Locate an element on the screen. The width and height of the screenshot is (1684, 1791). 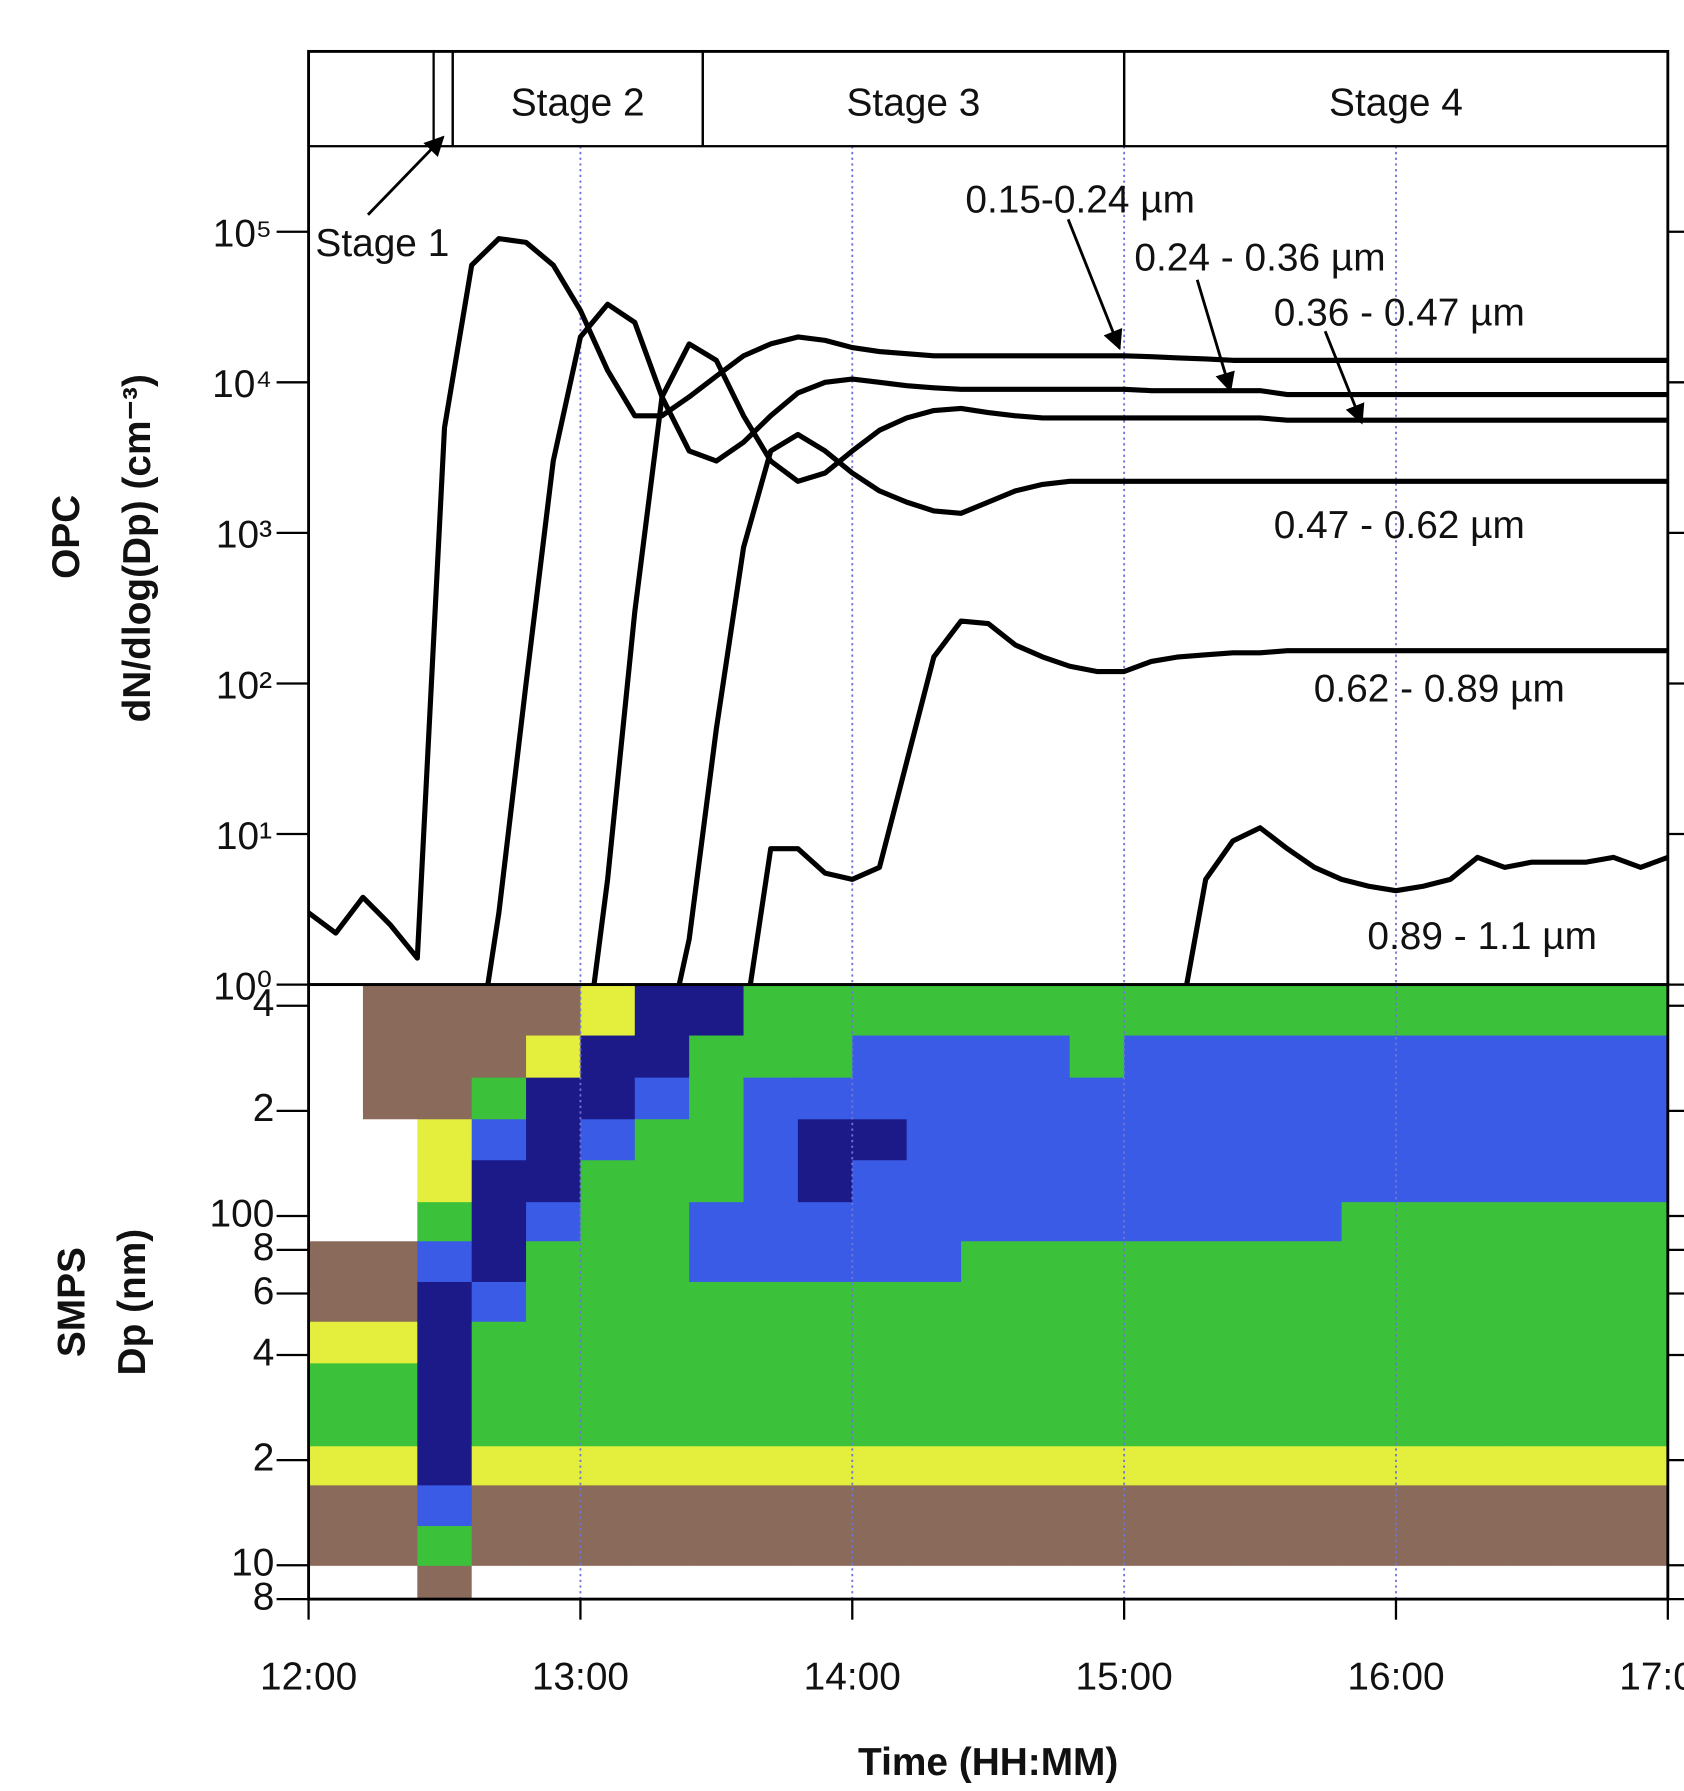
y-tick-label: 2 is located at coordinates (264, 1108).